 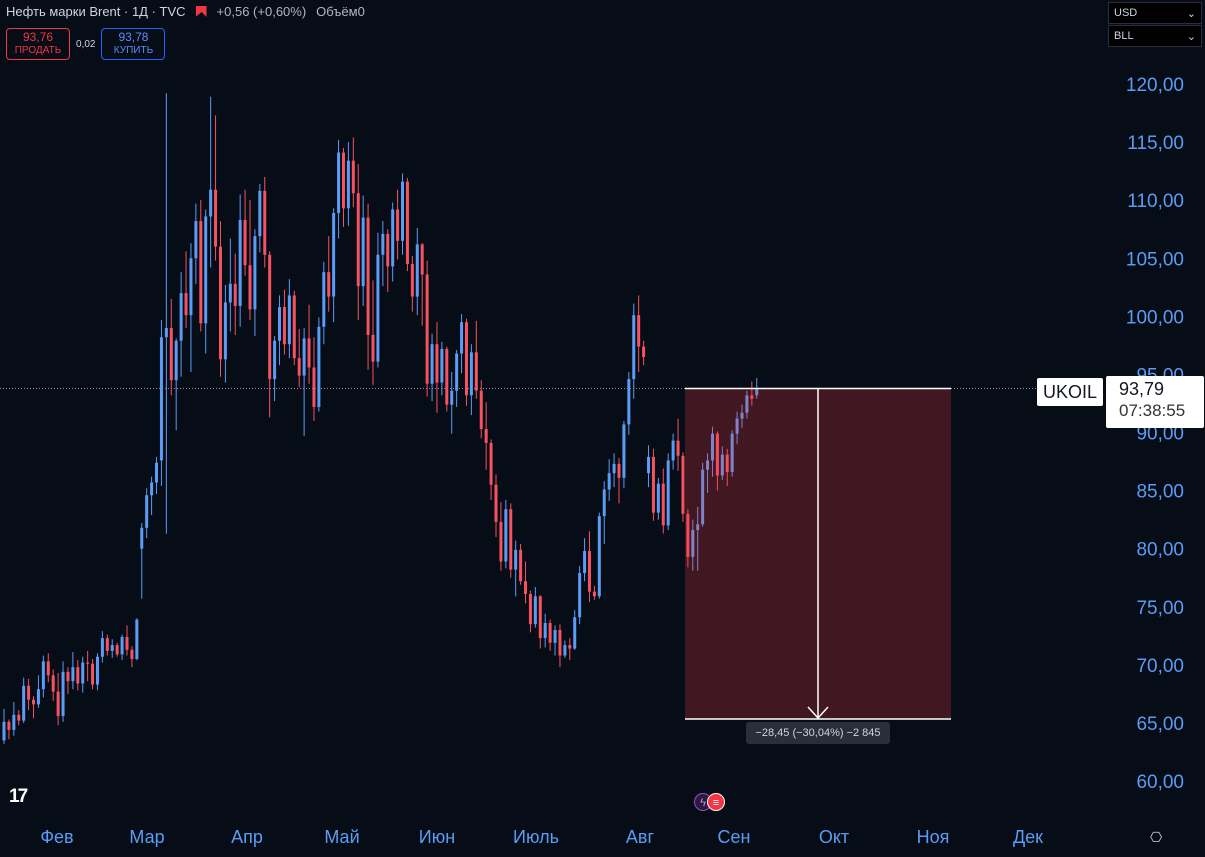 What do you see at coordinates (201, 11) in the screenshot?
I see `flag-icon` at bounding box center [201, 11].